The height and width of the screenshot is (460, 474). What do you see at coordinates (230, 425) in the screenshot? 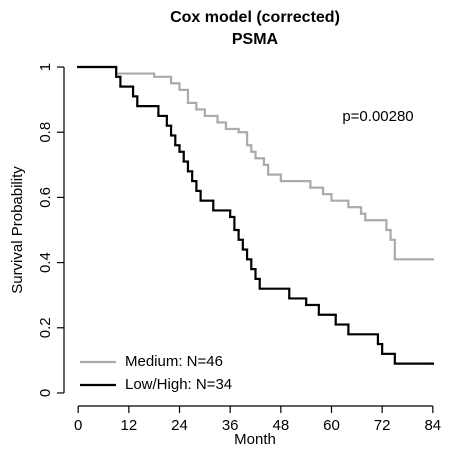
I see `x-tick-label: 36` at bounding box center [230, 425].